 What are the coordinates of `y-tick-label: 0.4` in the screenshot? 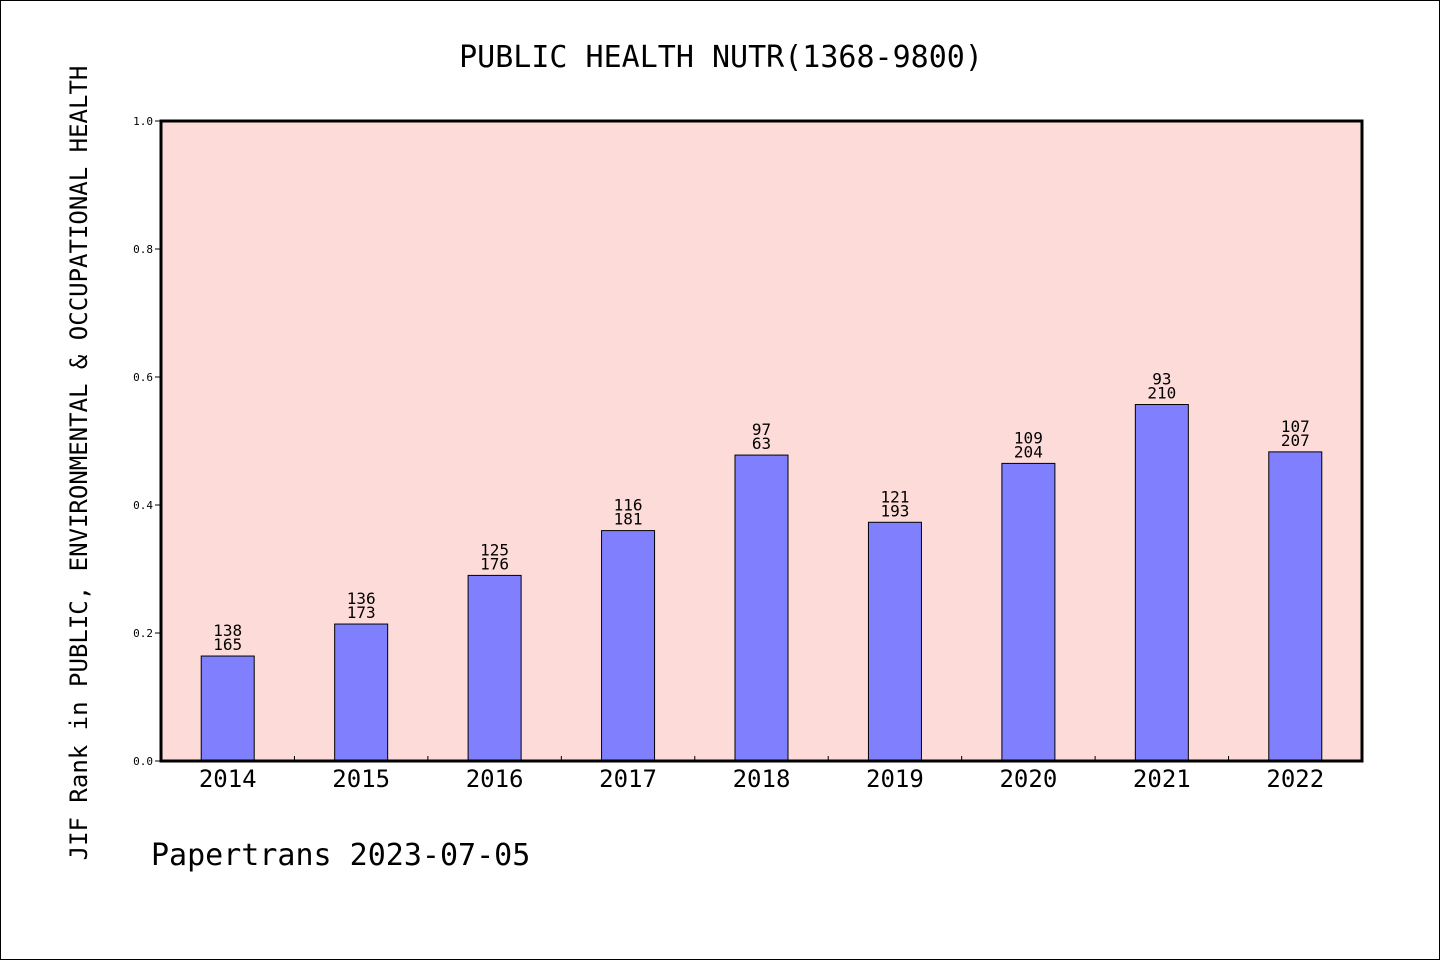 It's located at (143, 505).